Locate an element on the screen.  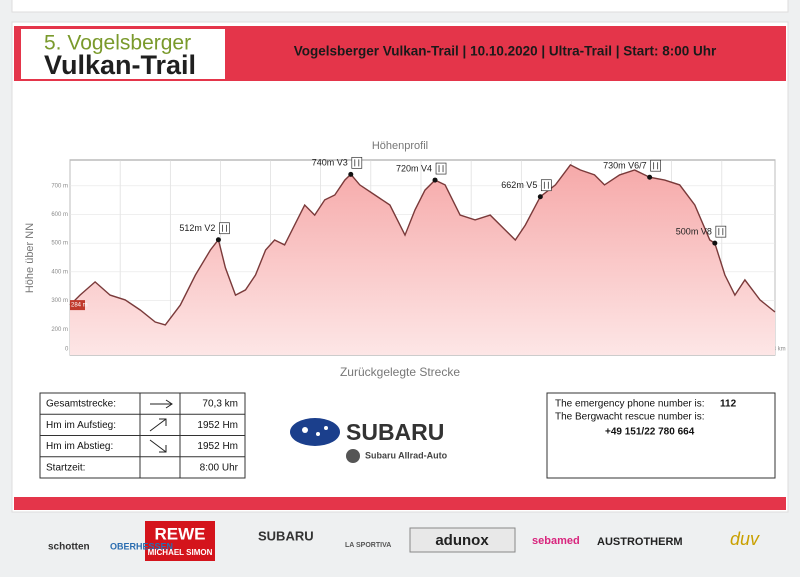
stats-value: 70,3 km is located at coordinates (220, 404).